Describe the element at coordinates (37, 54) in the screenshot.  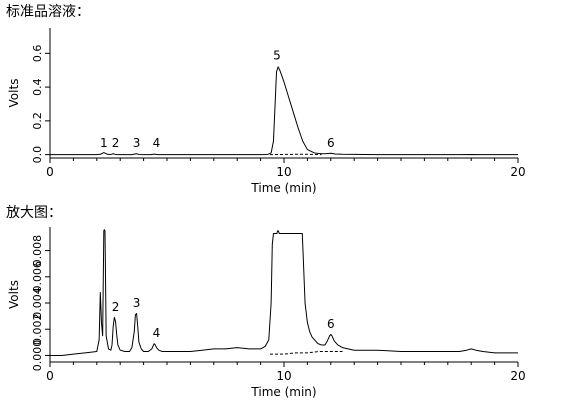
I see `y-tick-label: 0.6` at that location.